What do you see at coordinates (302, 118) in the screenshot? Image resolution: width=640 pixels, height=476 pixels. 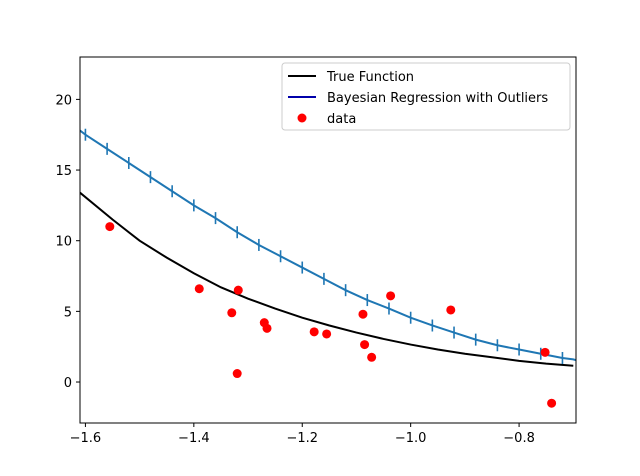 I see `legend-handle-marker` at bounding box center [302, 118].